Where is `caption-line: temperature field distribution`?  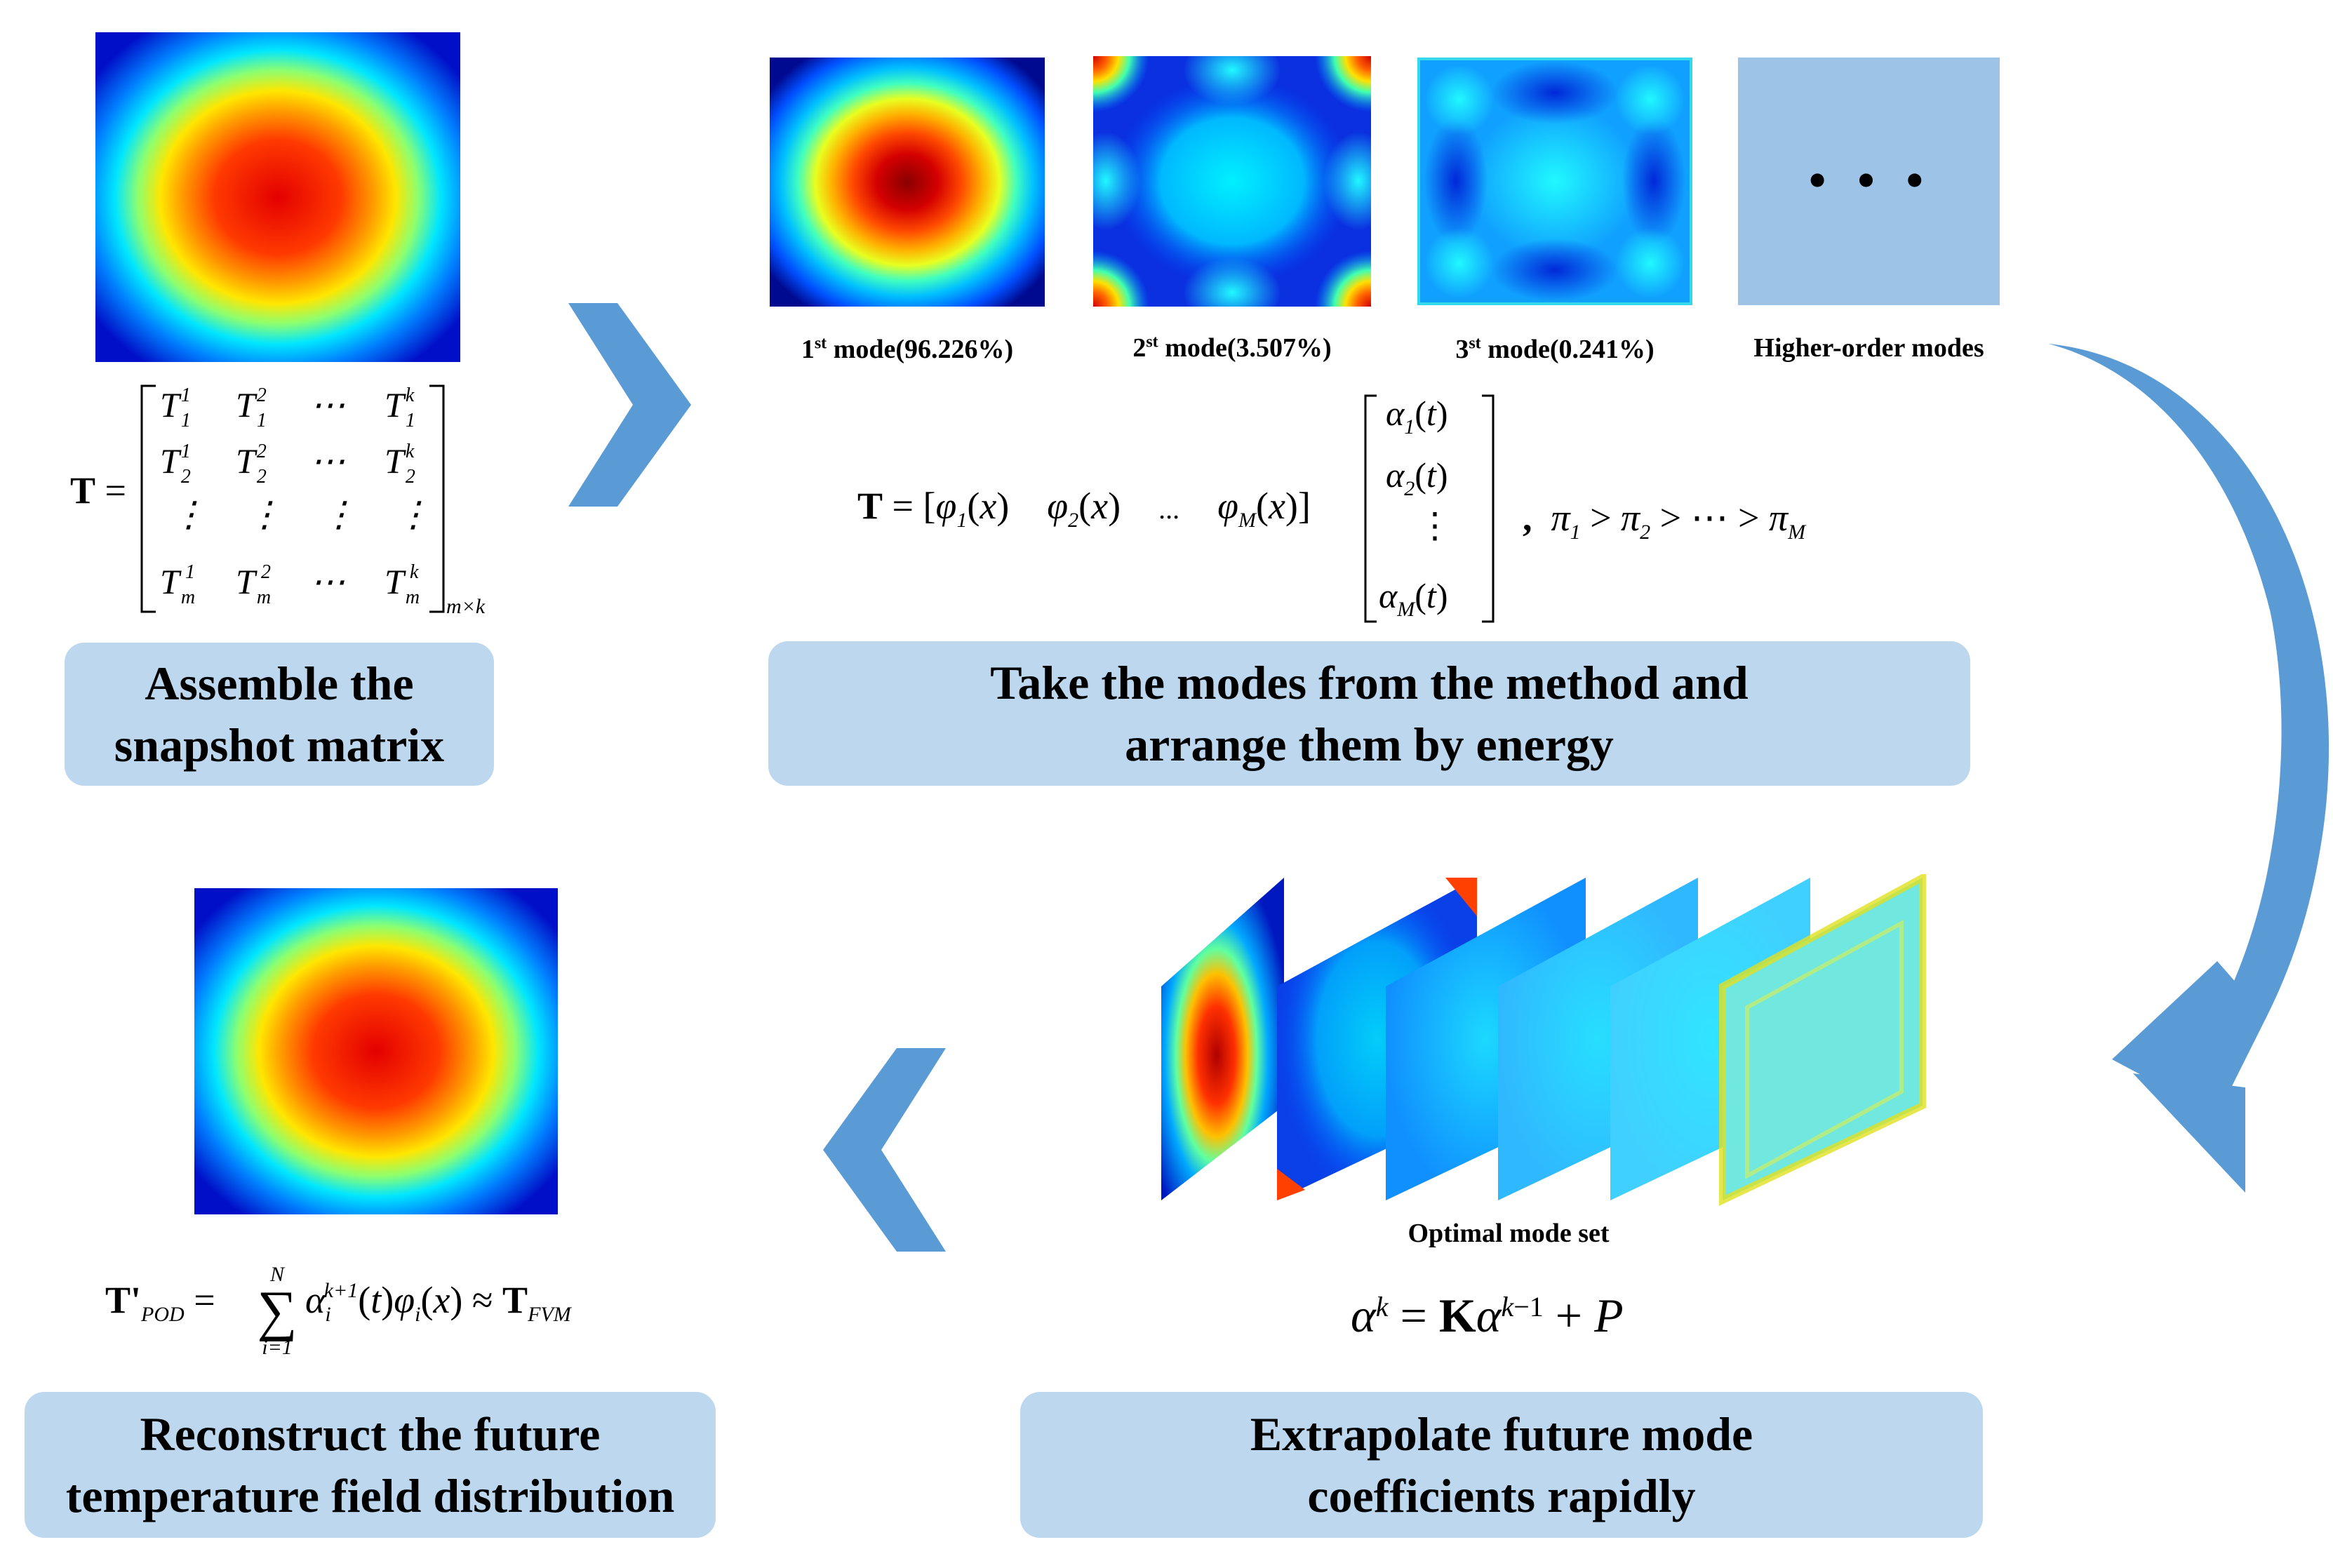 caption-line: temperature field distribution is located at coordinates (370, 1495).